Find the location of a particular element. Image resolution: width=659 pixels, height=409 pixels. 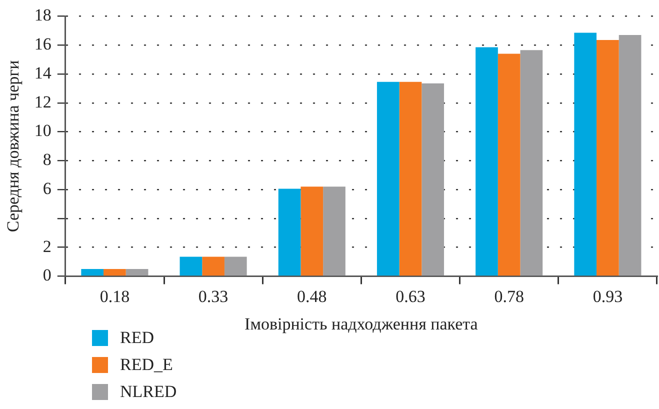

y-tick-label: 6 is located at coordinates (47, 188).